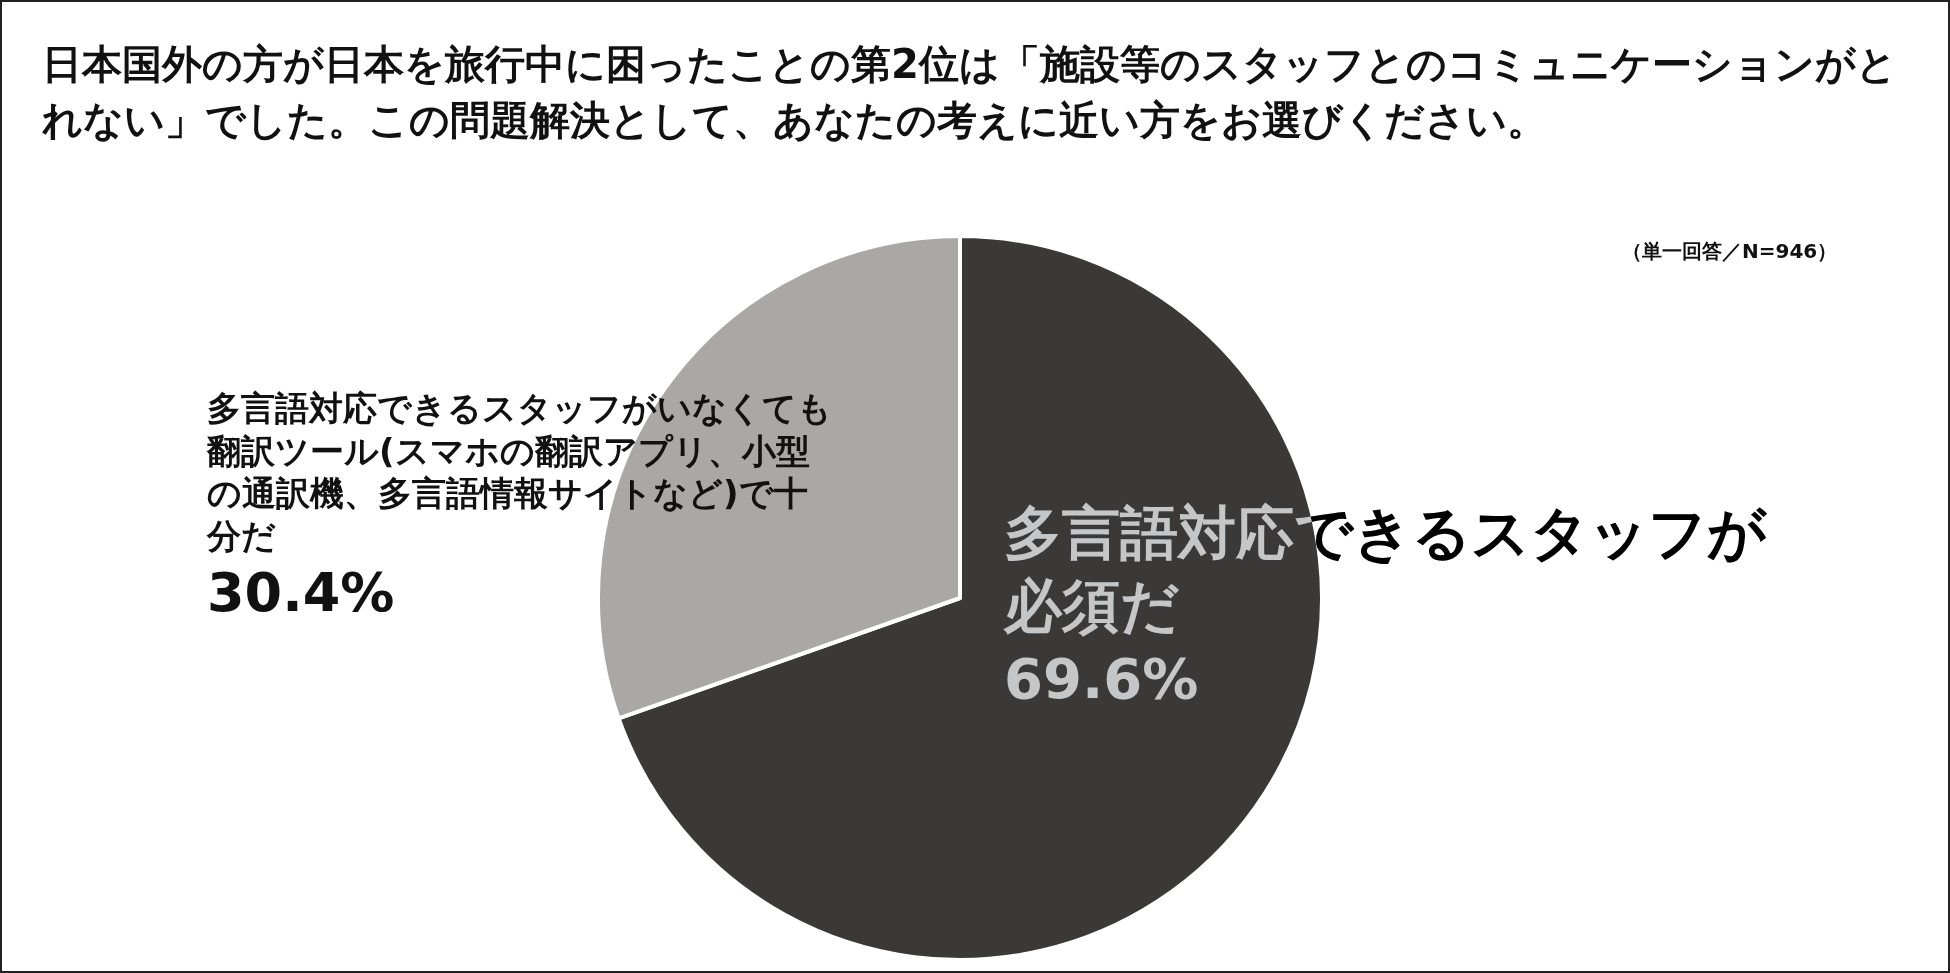 This screenshot has height=973, width=1950. Describe the element at coordinates (301, 592) in the screenshot. I see `data-label: 30.4%` at that location.